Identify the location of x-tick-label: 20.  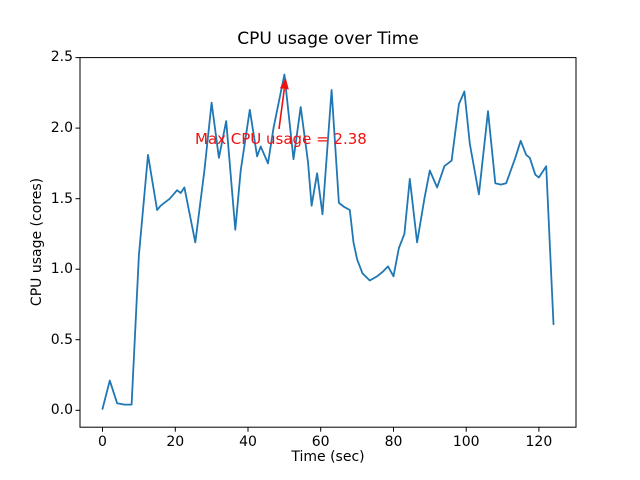
(175, 442).